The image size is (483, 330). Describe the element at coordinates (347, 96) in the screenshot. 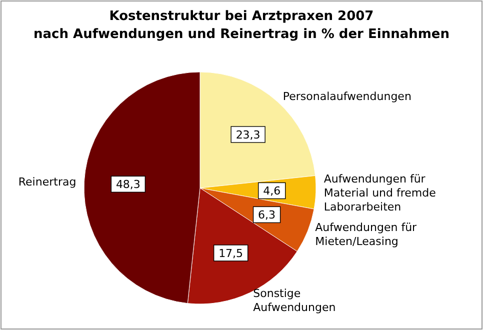

I see `slice-label: Personalaufwendungen` at that location.